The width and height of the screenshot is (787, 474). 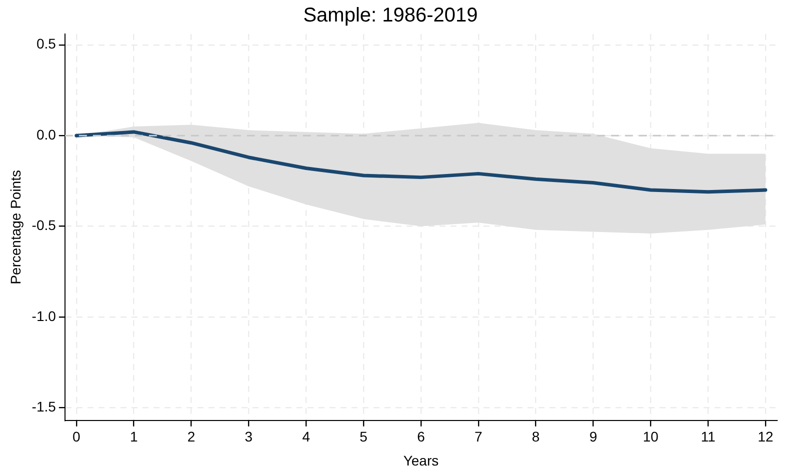 What do you see at coordinates (46, 134) in the screenshot?
I see `y-tick-label: 0.0` at bounding box center [46, 134].